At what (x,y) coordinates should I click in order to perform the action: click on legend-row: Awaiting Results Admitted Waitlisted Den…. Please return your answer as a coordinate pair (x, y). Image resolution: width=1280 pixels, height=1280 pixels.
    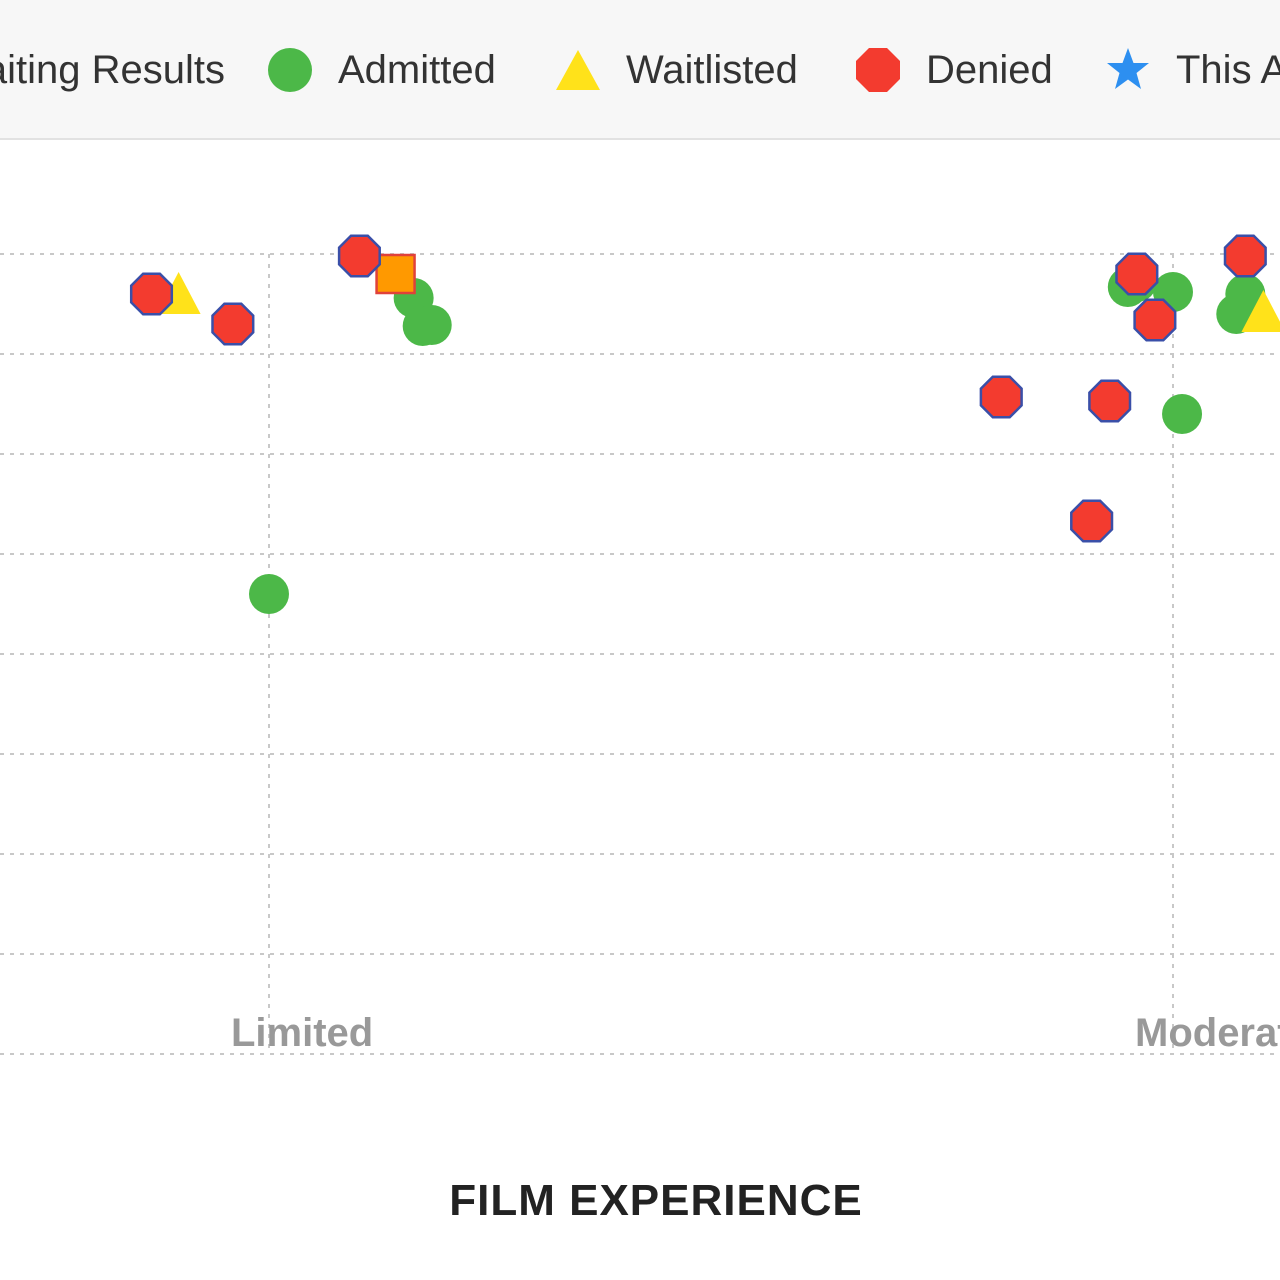
    Looking at the image, I should click on (640, 69).